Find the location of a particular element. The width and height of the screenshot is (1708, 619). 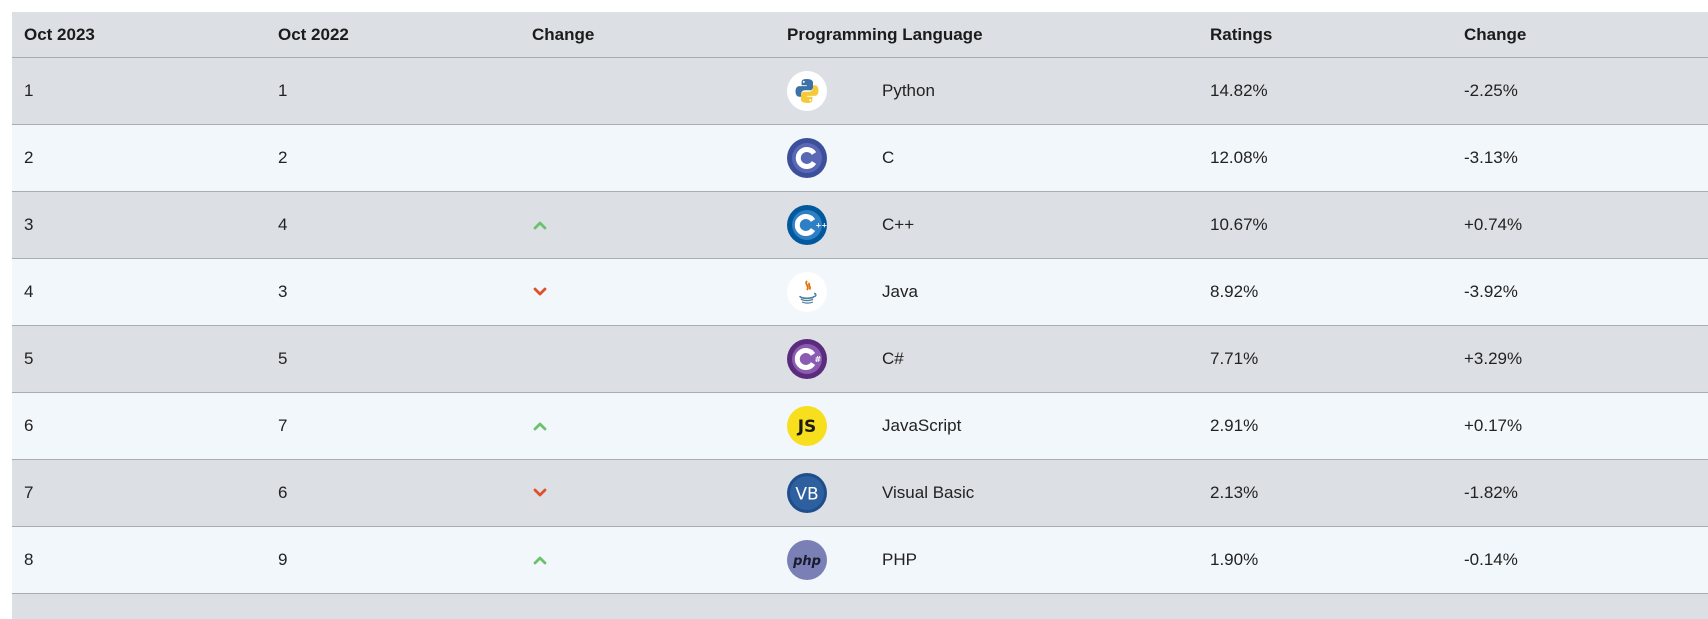

rank-oct-2022: 7 is located at coordinates (283, 425).